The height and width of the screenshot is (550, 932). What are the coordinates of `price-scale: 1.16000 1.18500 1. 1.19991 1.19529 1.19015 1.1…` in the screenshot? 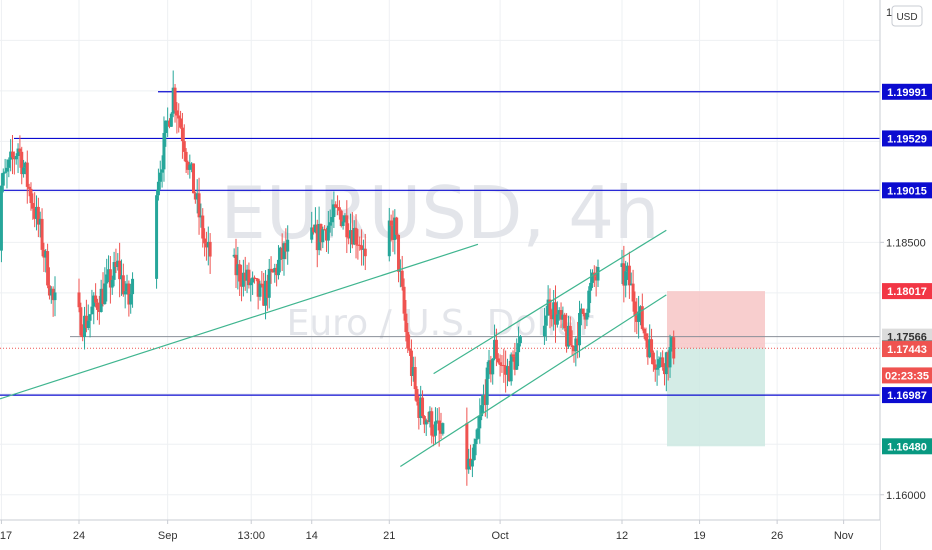 It's located at (905, 275).